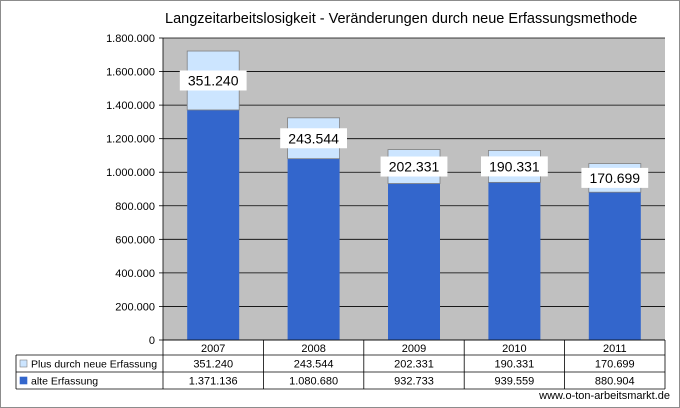 This screenshot has width=680, height=408. What do you see at coordinates (213, 365) in the screenshot?
I see `table-value: 351.240` at bounding box center [213, 365].